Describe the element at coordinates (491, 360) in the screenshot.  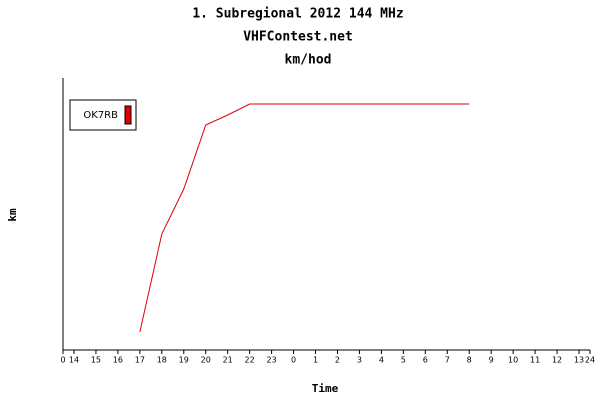
I see `x-tick-label: 9` at that location.